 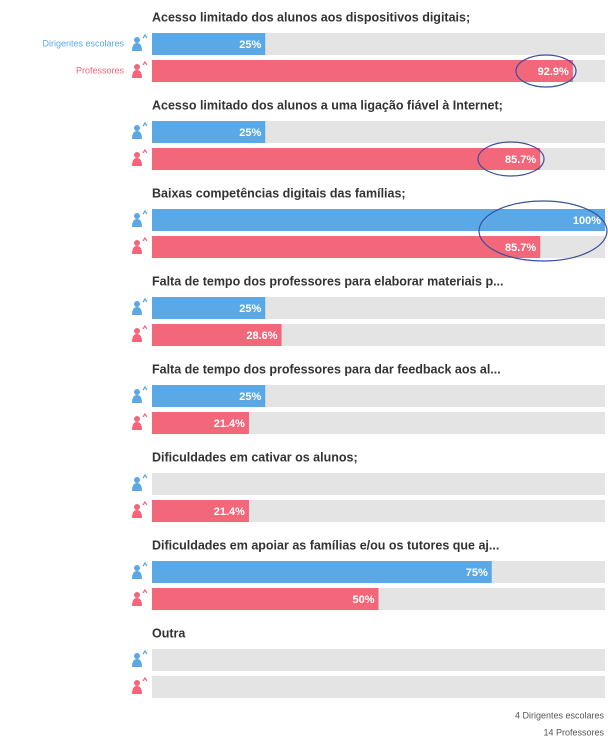 What do you see at coordinates (573, 732) in the screenshot?
I see `footer-note: 14 Professores` at bounding box center [573, 732].